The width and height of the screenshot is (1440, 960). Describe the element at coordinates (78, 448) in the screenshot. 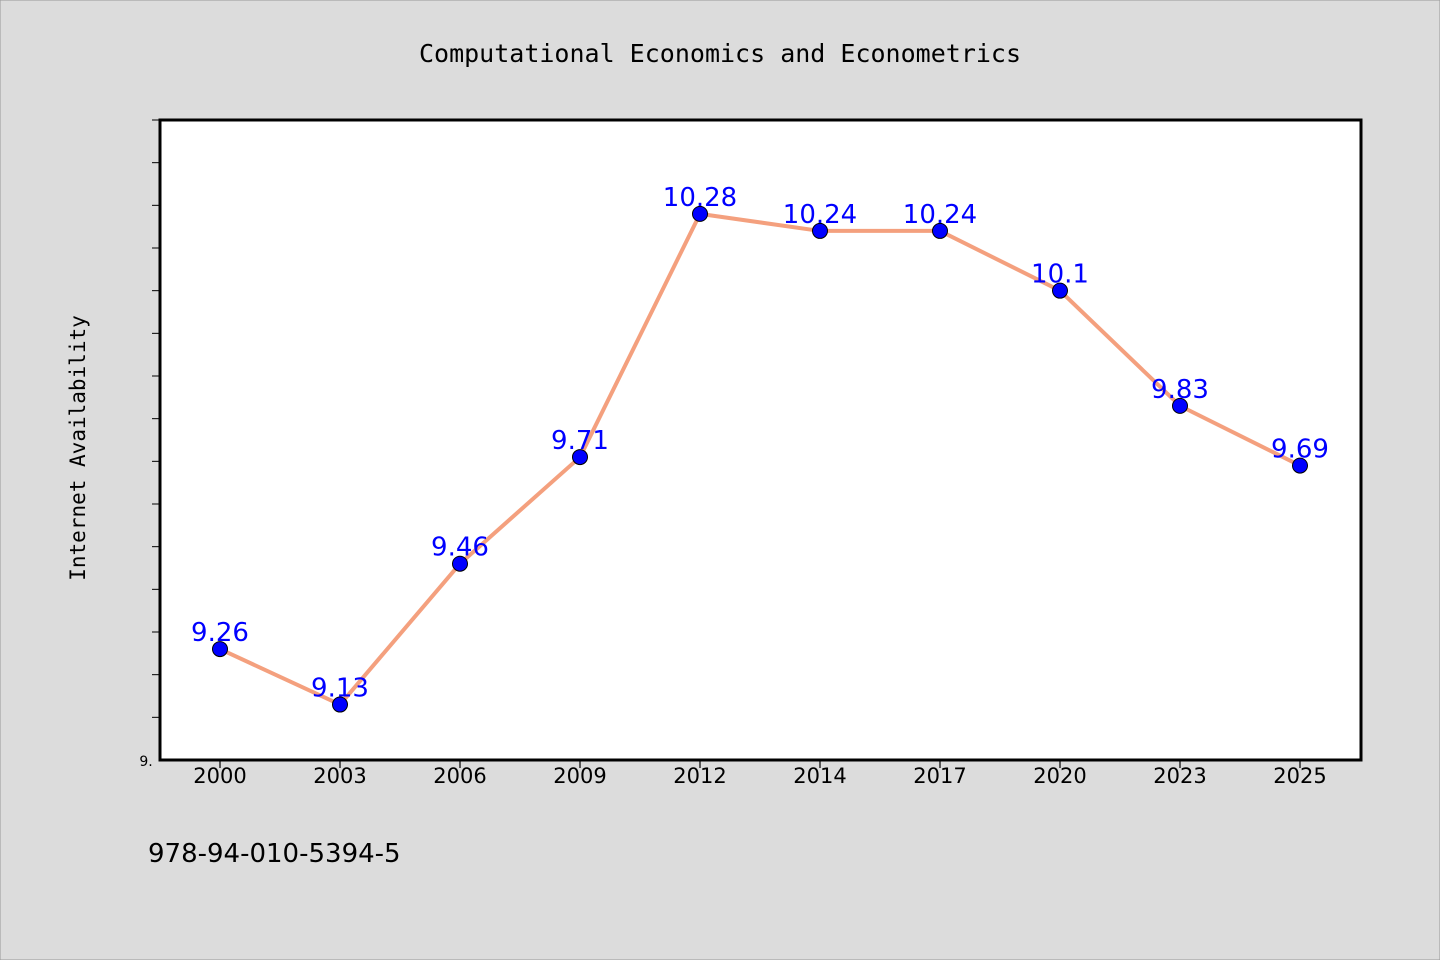

I see `y-axis-label: Internet Availability` at that location.